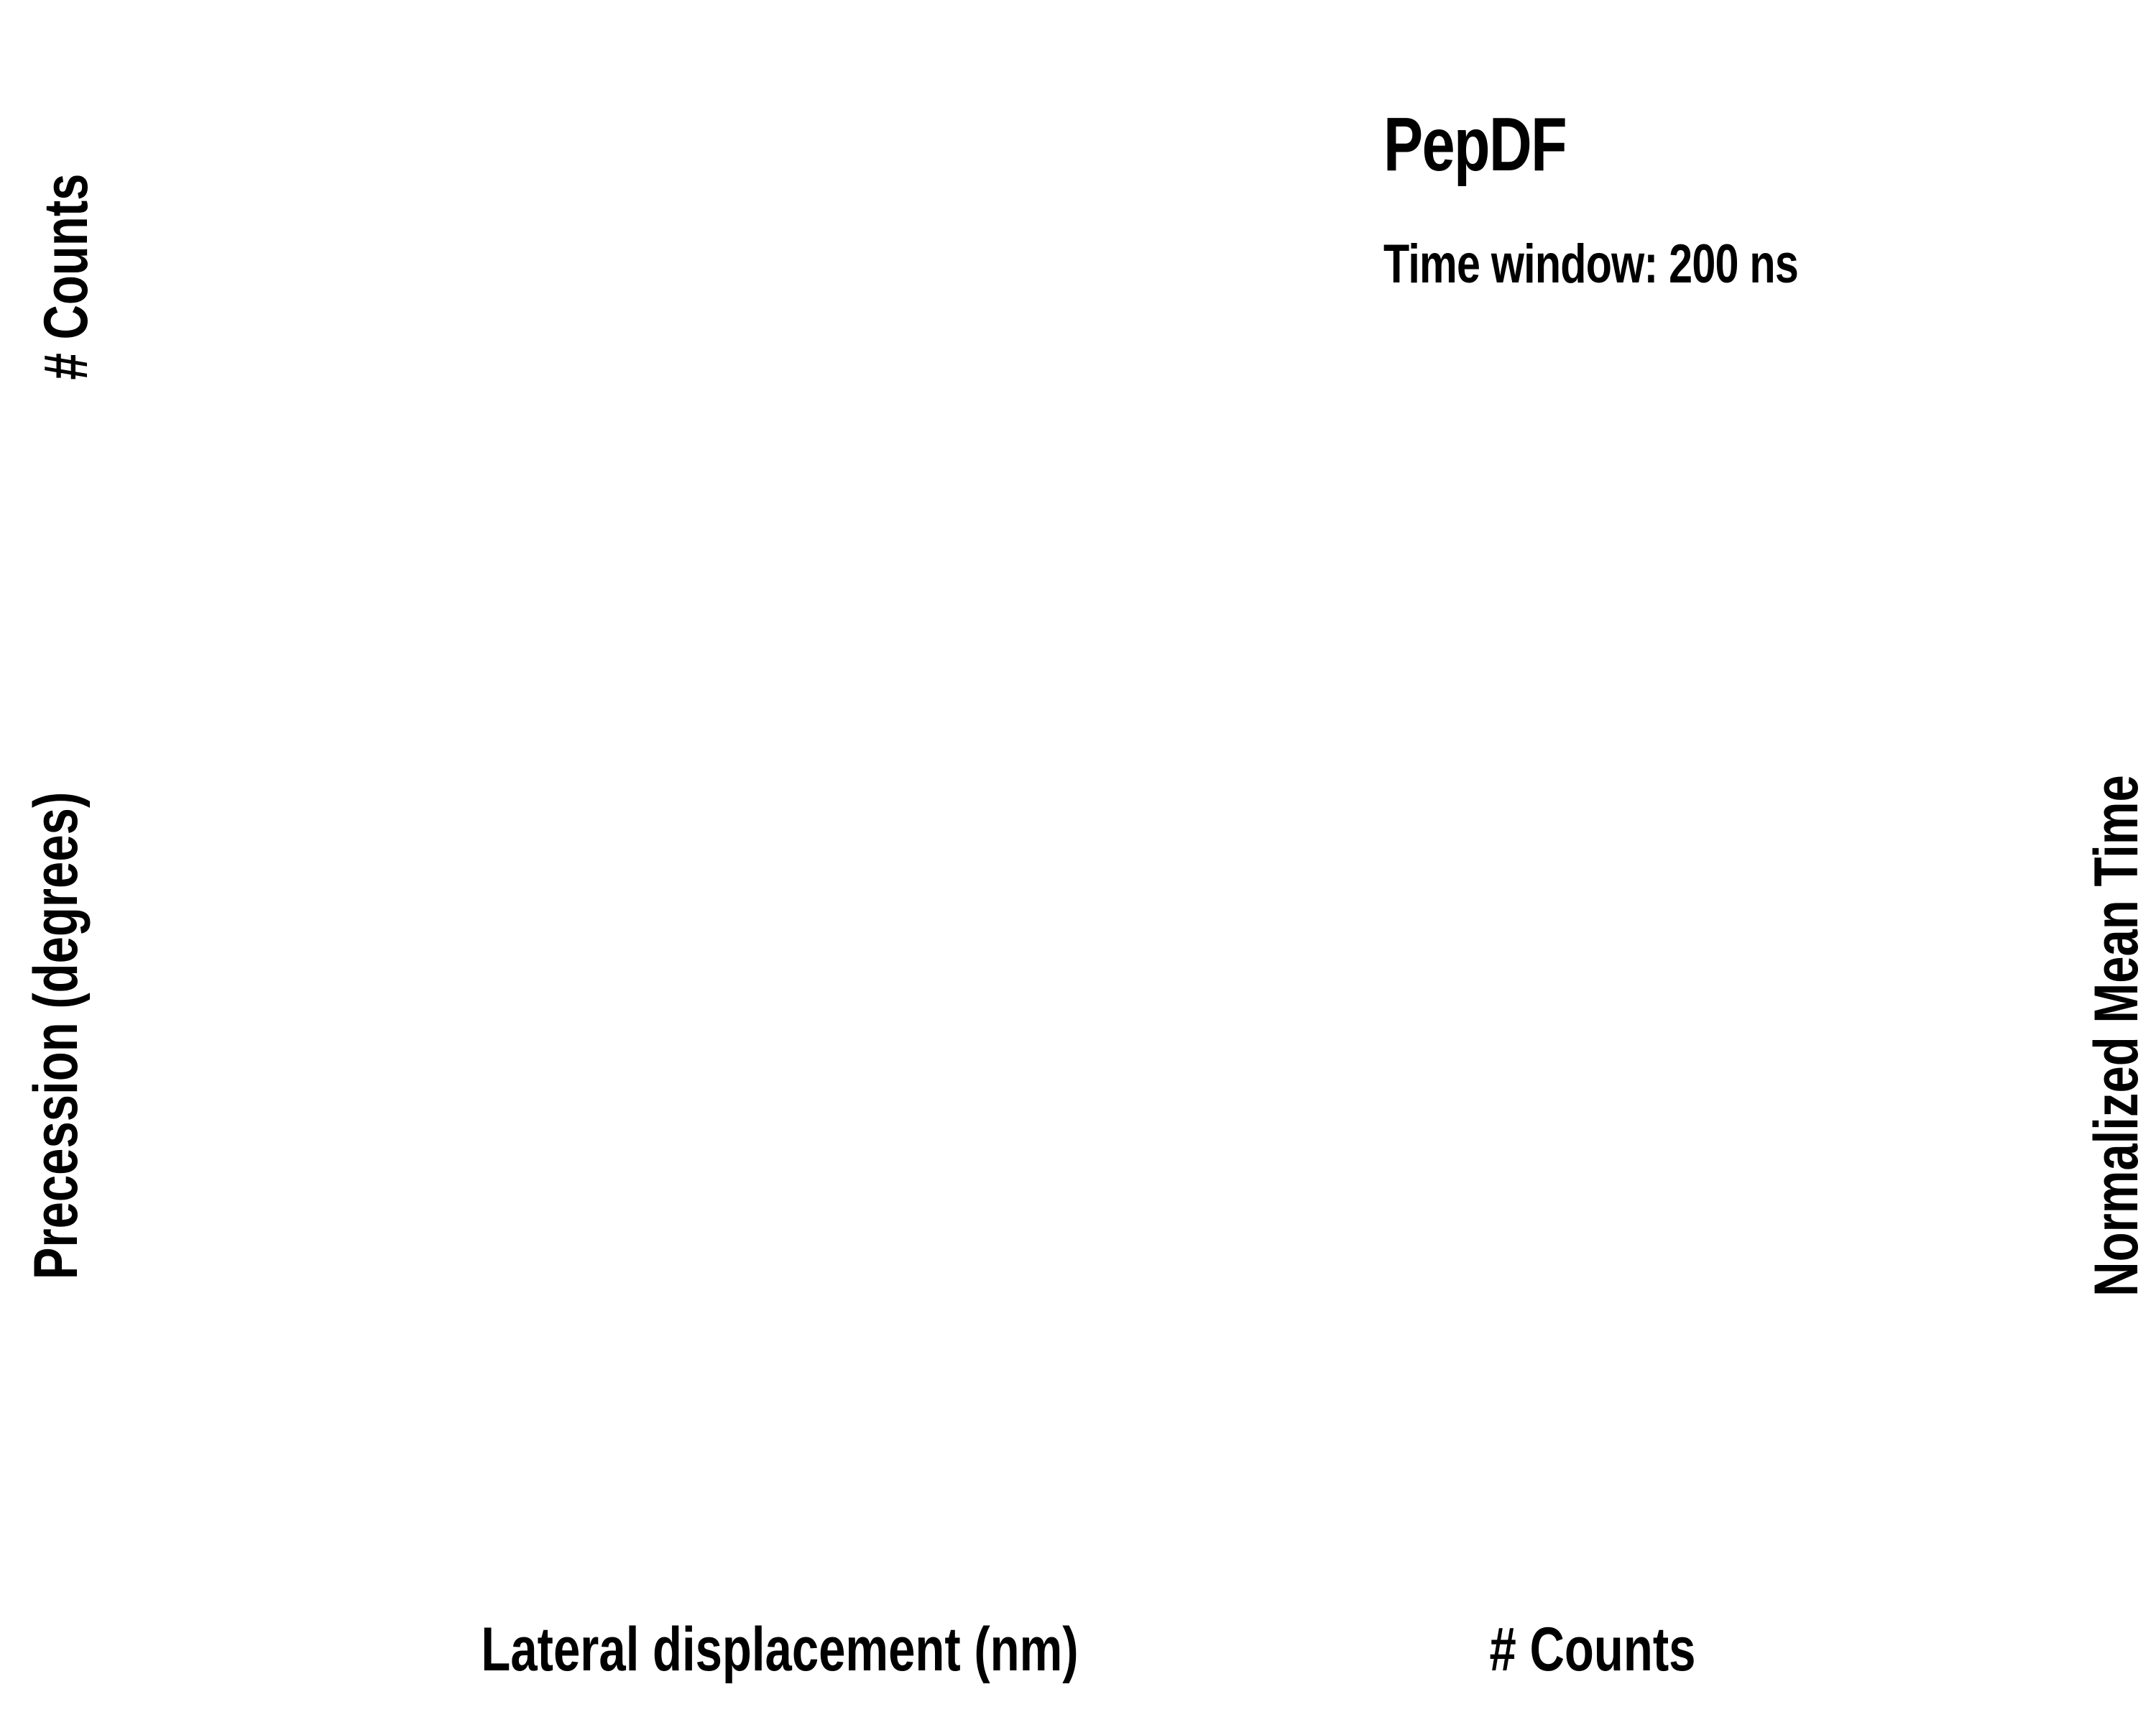 Image resolution: width=2156 pixels, height=1725 pixels. I want to click on right-hist-x-axis-label: # Counts, so click(1592, 1649).